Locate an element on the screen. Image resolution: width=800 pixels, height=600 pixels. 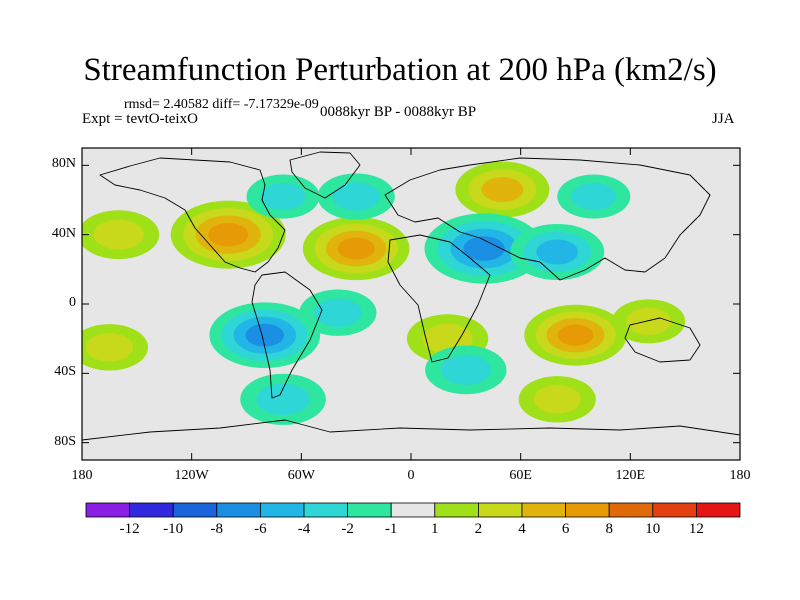
coastline-greenland is located at coordinates (325, 175).